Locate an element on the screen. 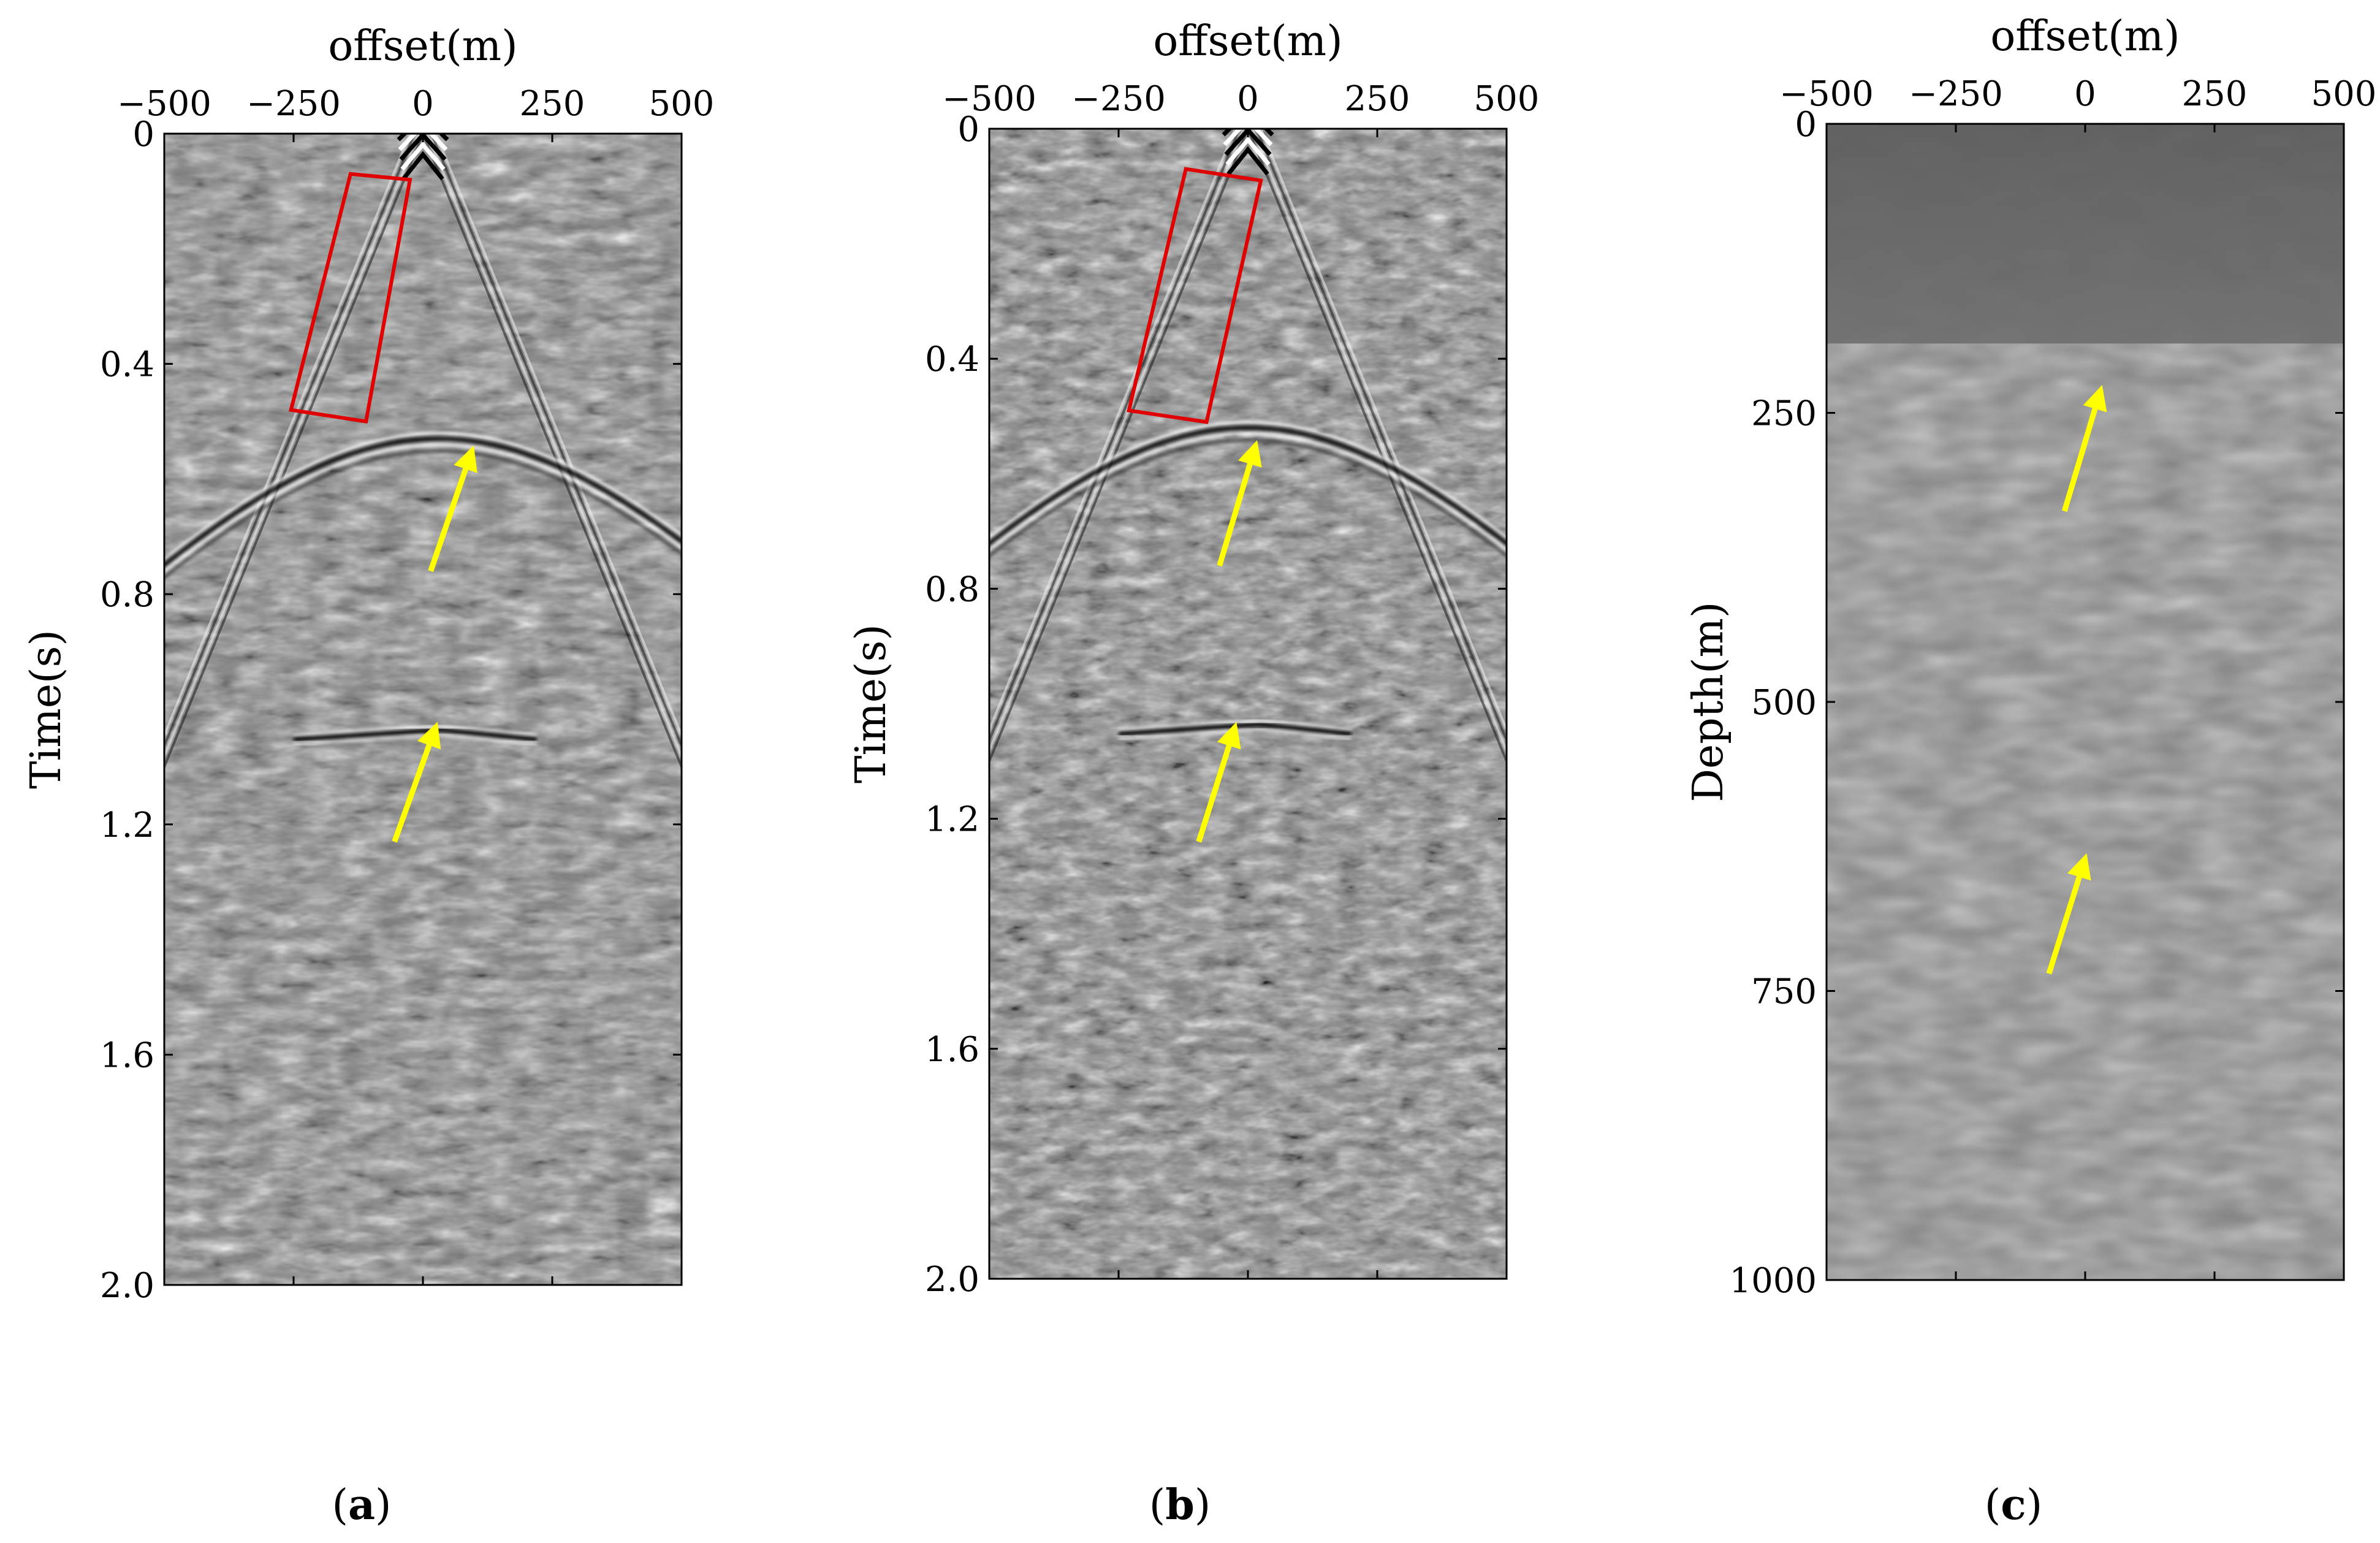  panel-letter: a is located at coordinates (361, 1505).